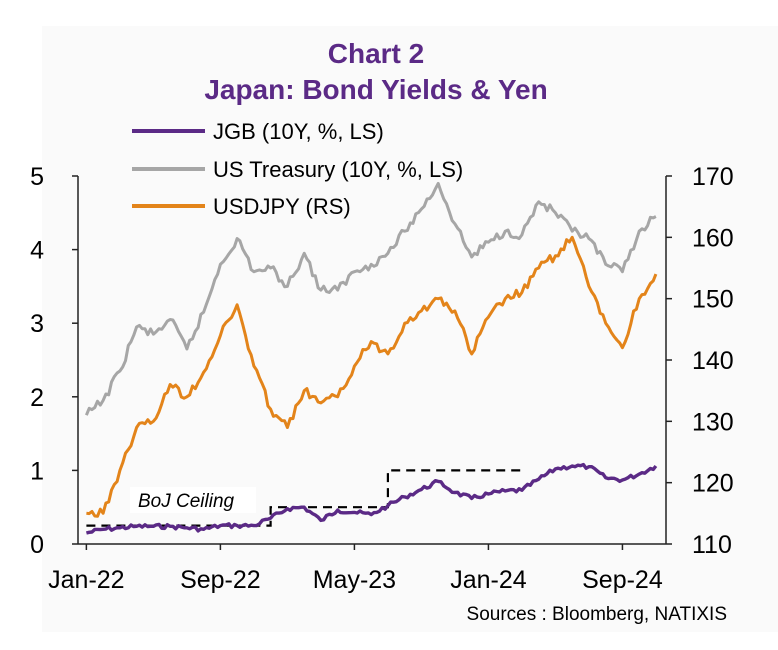 The image size is (778, 650). I want to click on left-y-tick-label: 1, so click(37, 471).